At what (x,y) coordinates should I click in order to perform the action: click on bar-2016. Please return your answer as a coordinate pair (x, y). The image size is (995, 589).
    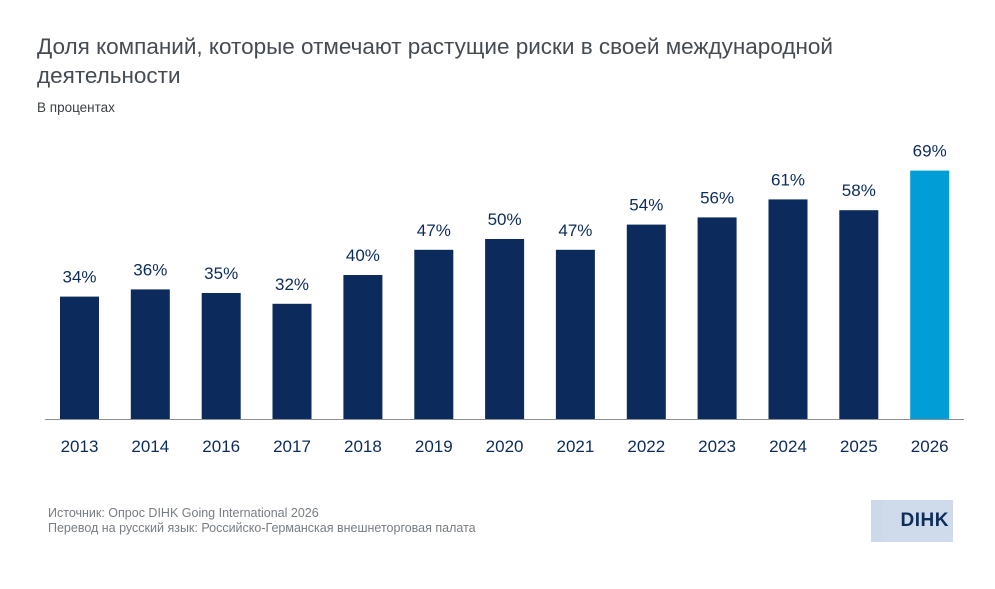
    Looking at the image, I should click on (221, 356).